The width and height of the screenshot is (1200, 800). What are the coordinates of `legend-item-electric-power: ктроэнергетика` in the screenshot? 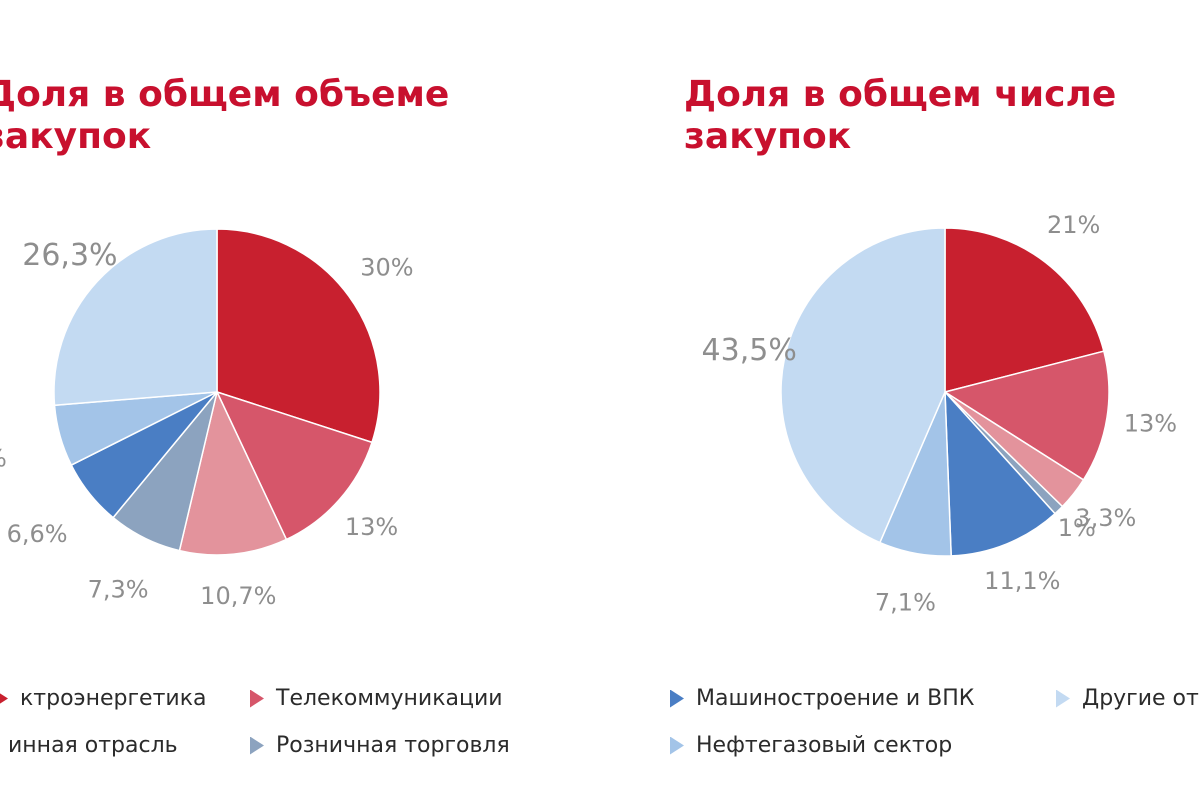 It's located at (103, 698).